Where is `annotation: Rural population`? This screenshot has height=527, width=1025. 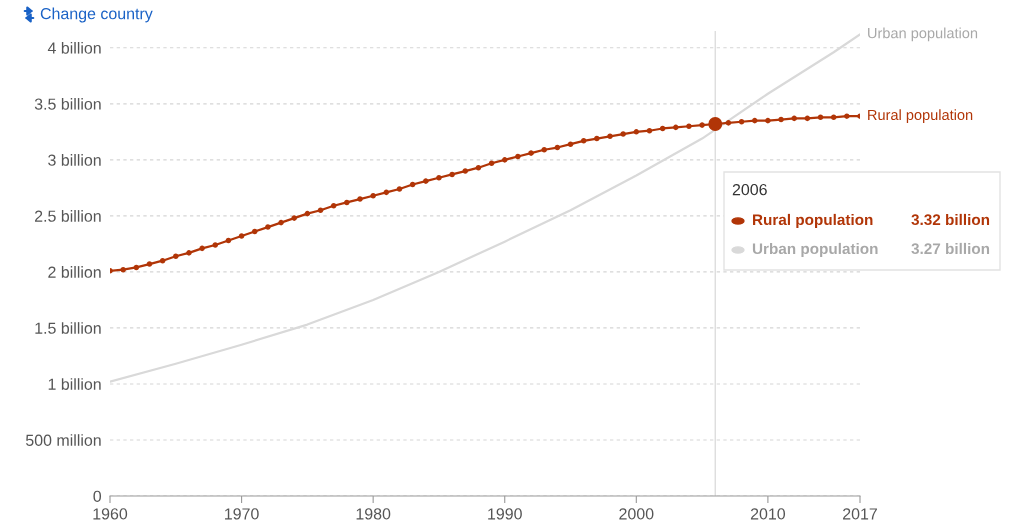 annotation: Rural population is located at coordinates (813, 221).